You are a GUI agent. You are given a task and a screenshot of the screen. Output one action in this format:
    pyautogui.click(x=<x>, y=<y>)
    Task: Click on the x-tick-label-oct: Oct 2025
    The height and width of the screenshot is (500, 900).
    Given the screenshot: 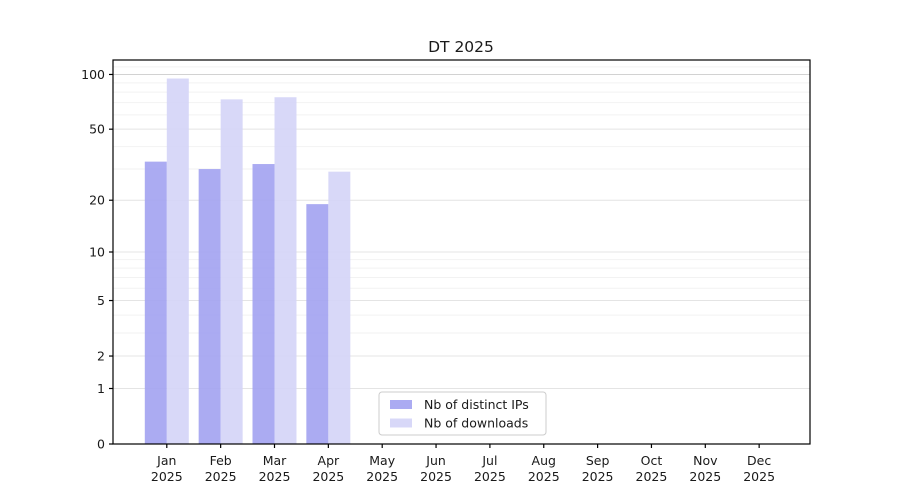 What is the action you would take?
    pyautogui.click(x=652, y=468)
    